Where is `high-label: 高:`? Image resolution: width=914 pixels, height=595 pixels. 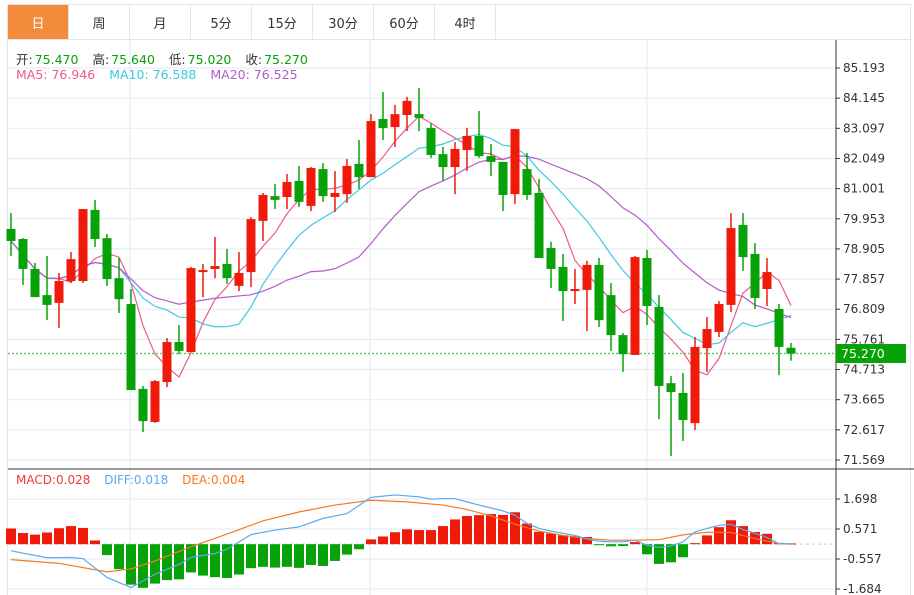 high-label: 高: is located at coordinates (101, 59).